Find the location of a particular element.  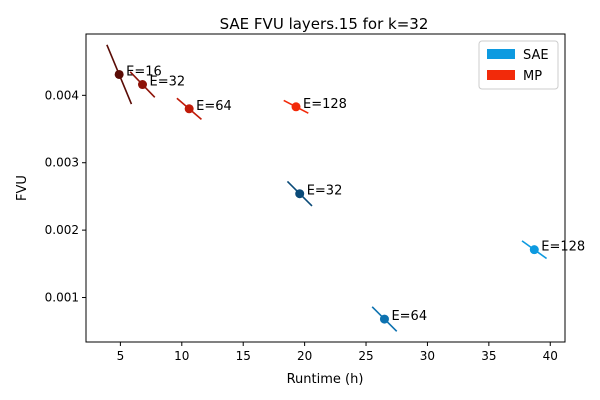

y-axis-label: FVU is located at coordinates (22, 188).